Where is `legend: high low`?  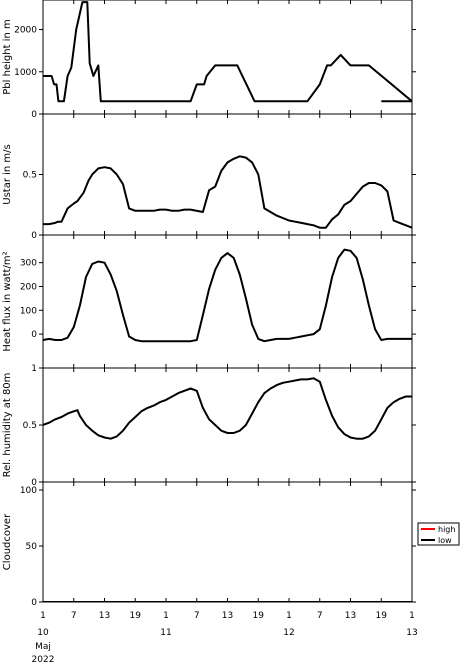 legend: high low is located at coordinates (438, 534).